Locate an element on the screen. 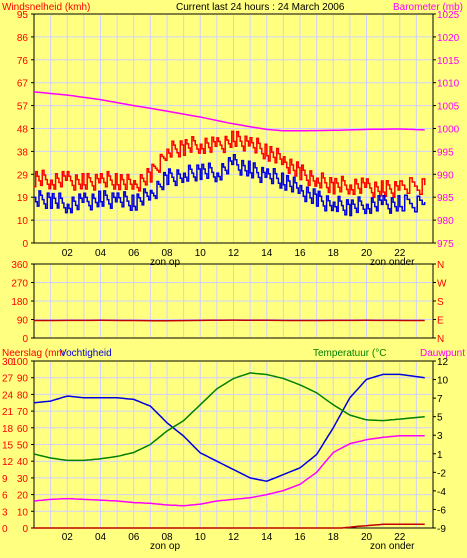  y-left-tick-label: 100 is located at coordinates (19, 362).